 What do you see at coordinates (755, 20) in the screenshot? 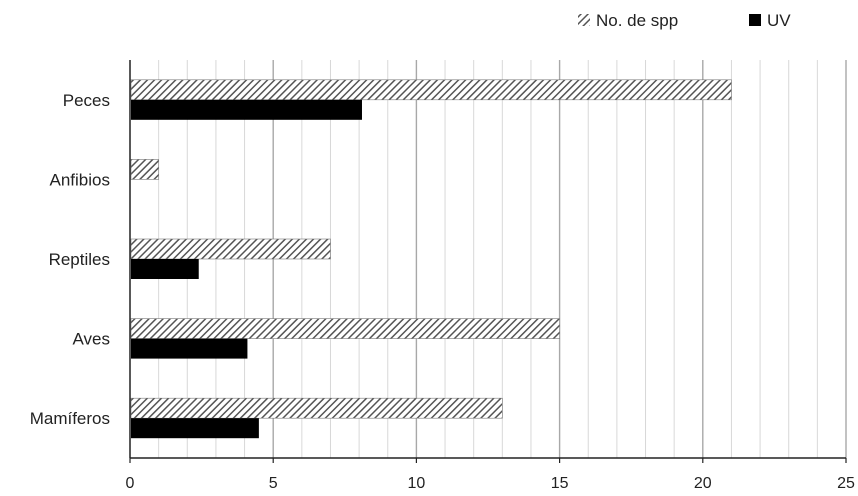
I see `legend-swatch-uv` at bounding box center [755, 20].